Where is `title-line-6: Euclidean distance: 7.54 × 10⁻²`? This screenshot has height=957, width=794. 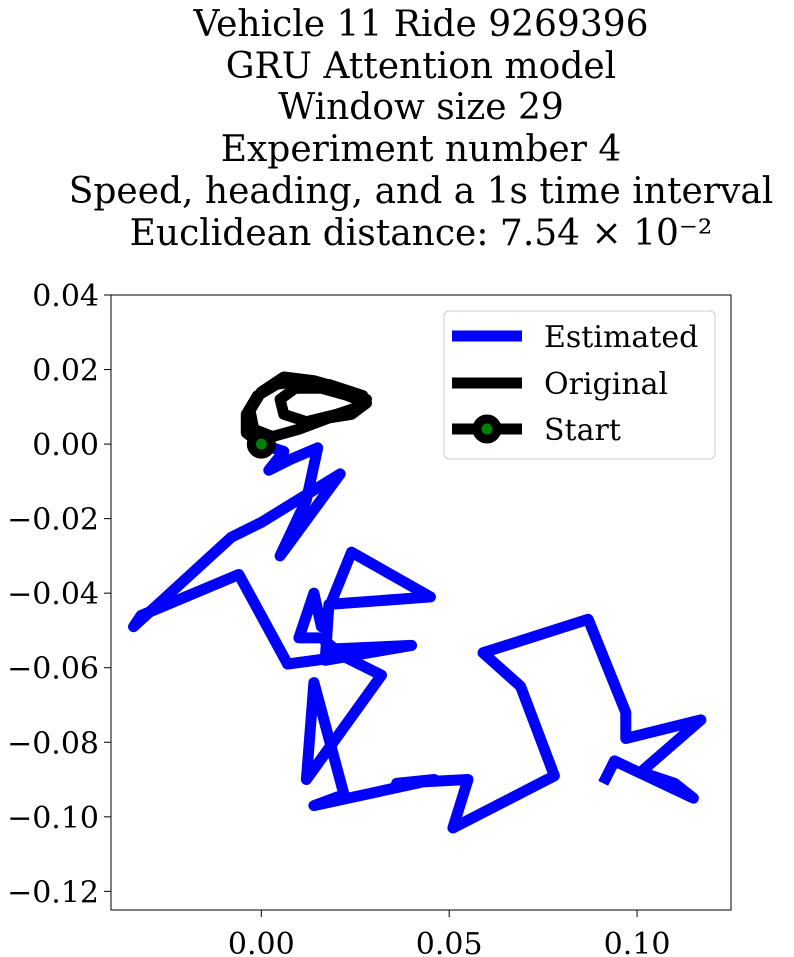 title-line-6: Euclidean distance: 7.54 × 10⁻² is located at coordinates (421, 233).